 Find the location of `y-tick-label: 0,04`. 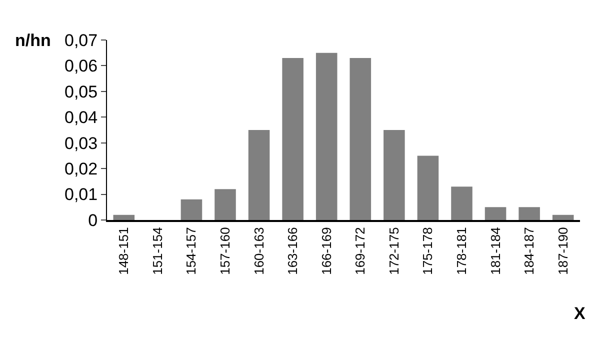

y-tick-label: 0,04 is located at coordinates (81, 118).